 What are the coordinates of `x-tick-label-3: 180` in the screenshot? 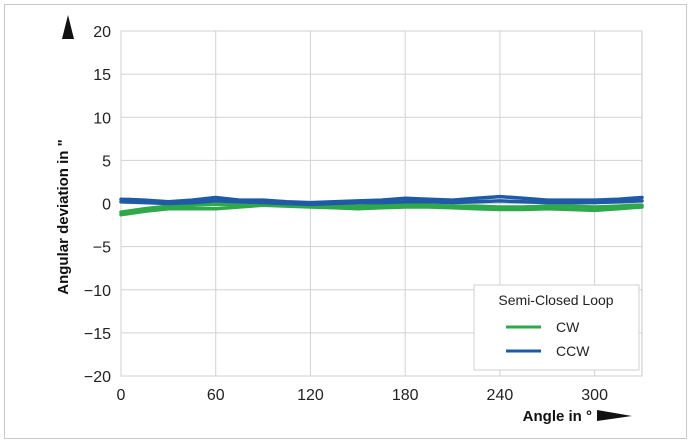 It's located at (405, 395).